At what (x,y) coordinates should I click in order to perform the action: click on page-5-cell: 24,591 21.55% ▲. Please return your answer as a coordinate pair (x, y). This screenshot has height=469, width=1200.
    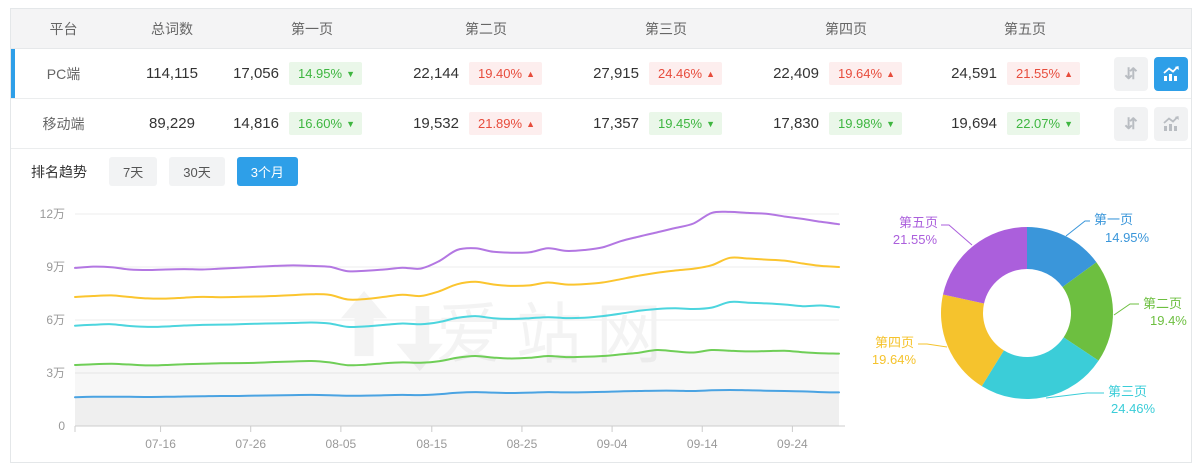
    Looking at the image, I should click on (1025, 73).